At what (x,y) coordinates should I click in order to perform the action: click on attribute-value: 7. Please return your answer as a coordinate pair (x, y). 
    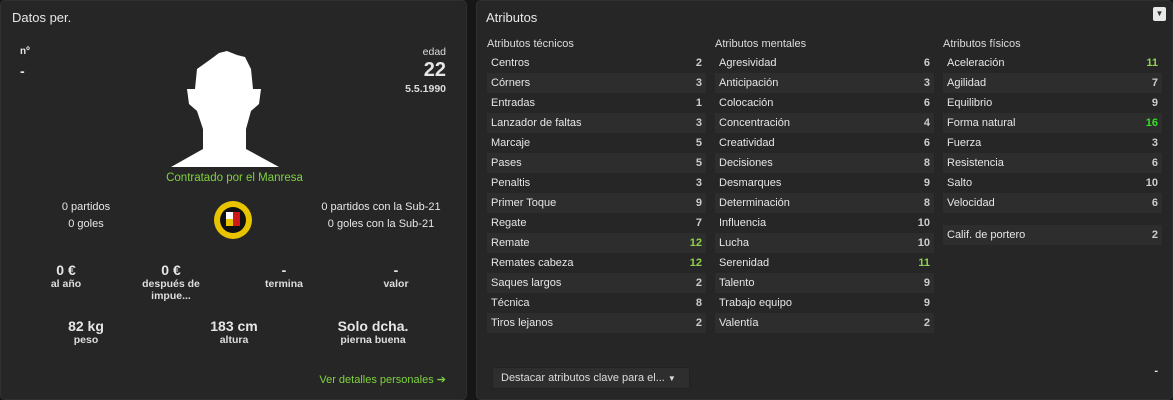
    Looking at the image, I should click on (1154, 83).